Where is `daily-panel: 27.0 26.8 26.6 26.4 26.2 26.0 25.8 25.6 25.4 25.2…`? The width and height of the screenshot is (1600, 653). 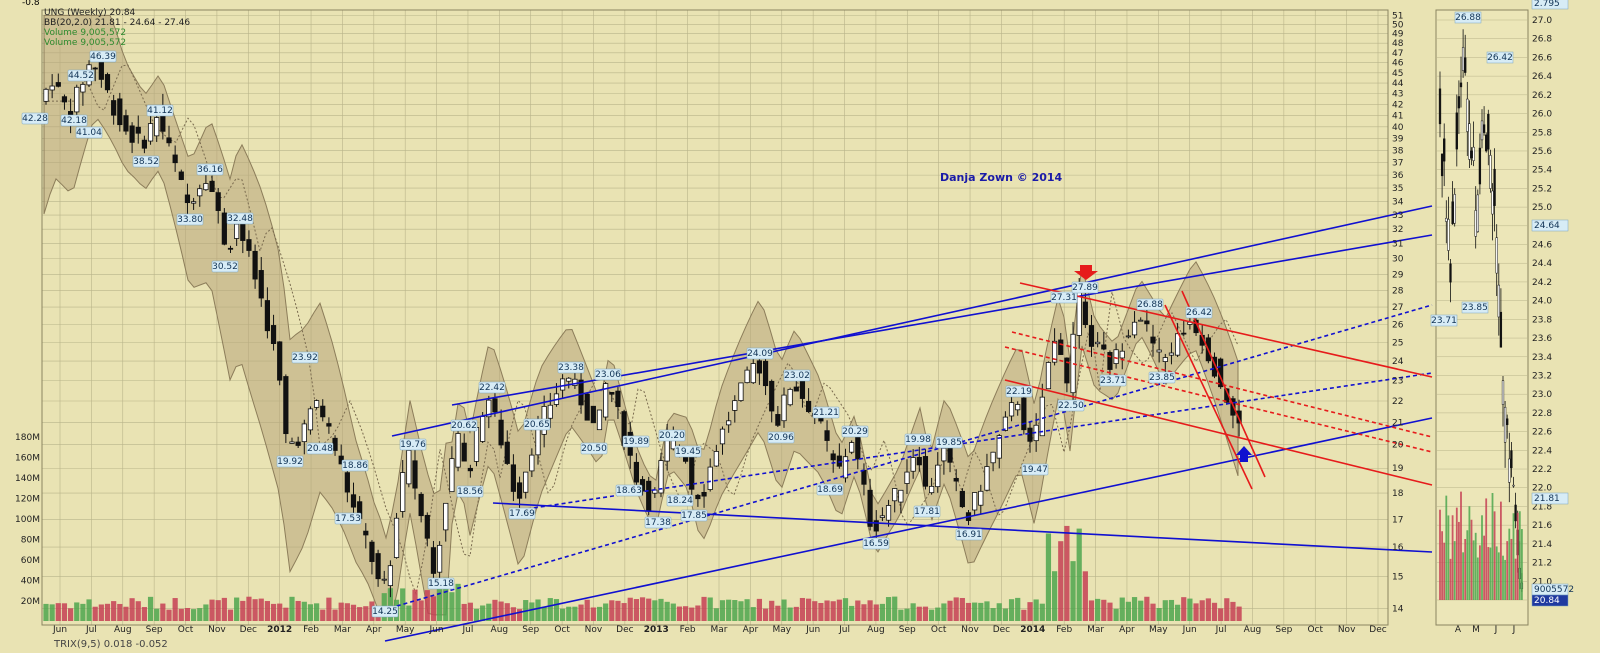 daily-panel: 27.0 26.8 26.6 26.4 26.2 26.0 25.8 25.6 25.4 25.2… is located at coordinates (1502, 317).